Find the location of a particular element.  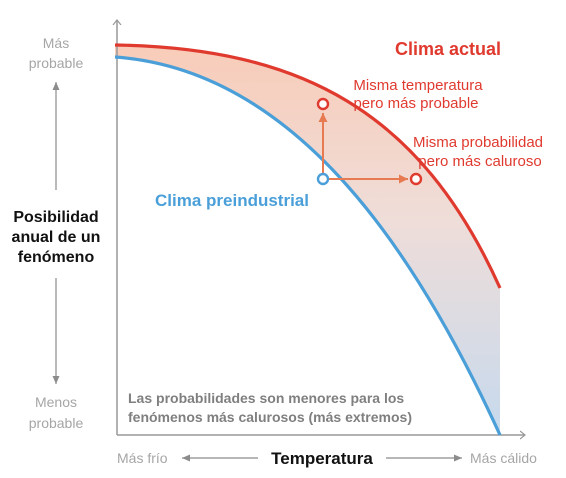

y-axis-title-line3: fenómeno is located at coordinates (56, 257).